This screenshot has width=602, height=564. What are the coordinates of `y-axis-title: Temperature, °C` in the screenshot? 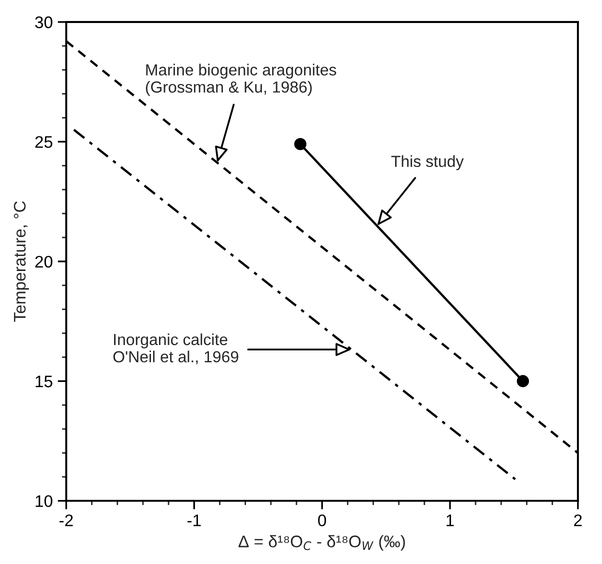 It's located at (21, 261).